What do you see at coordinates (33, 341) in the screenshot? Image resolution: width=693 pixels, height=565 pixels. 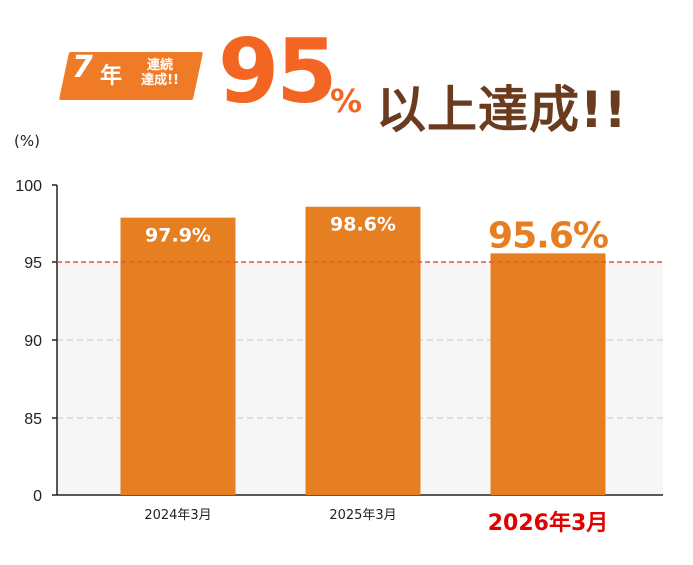 I see `y-tick-label: 90` at bounding box center [33, 341].